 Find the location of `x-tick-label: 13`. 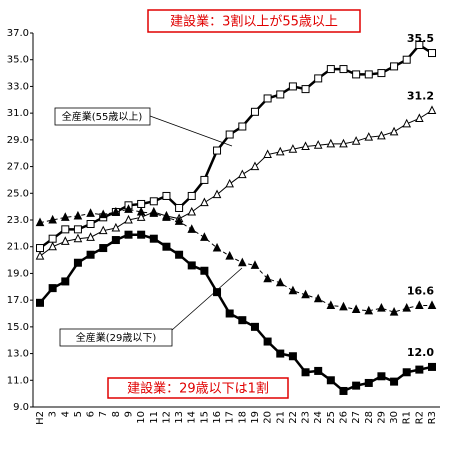

x-tick-label: 13 is located at coordinates (179, 417).